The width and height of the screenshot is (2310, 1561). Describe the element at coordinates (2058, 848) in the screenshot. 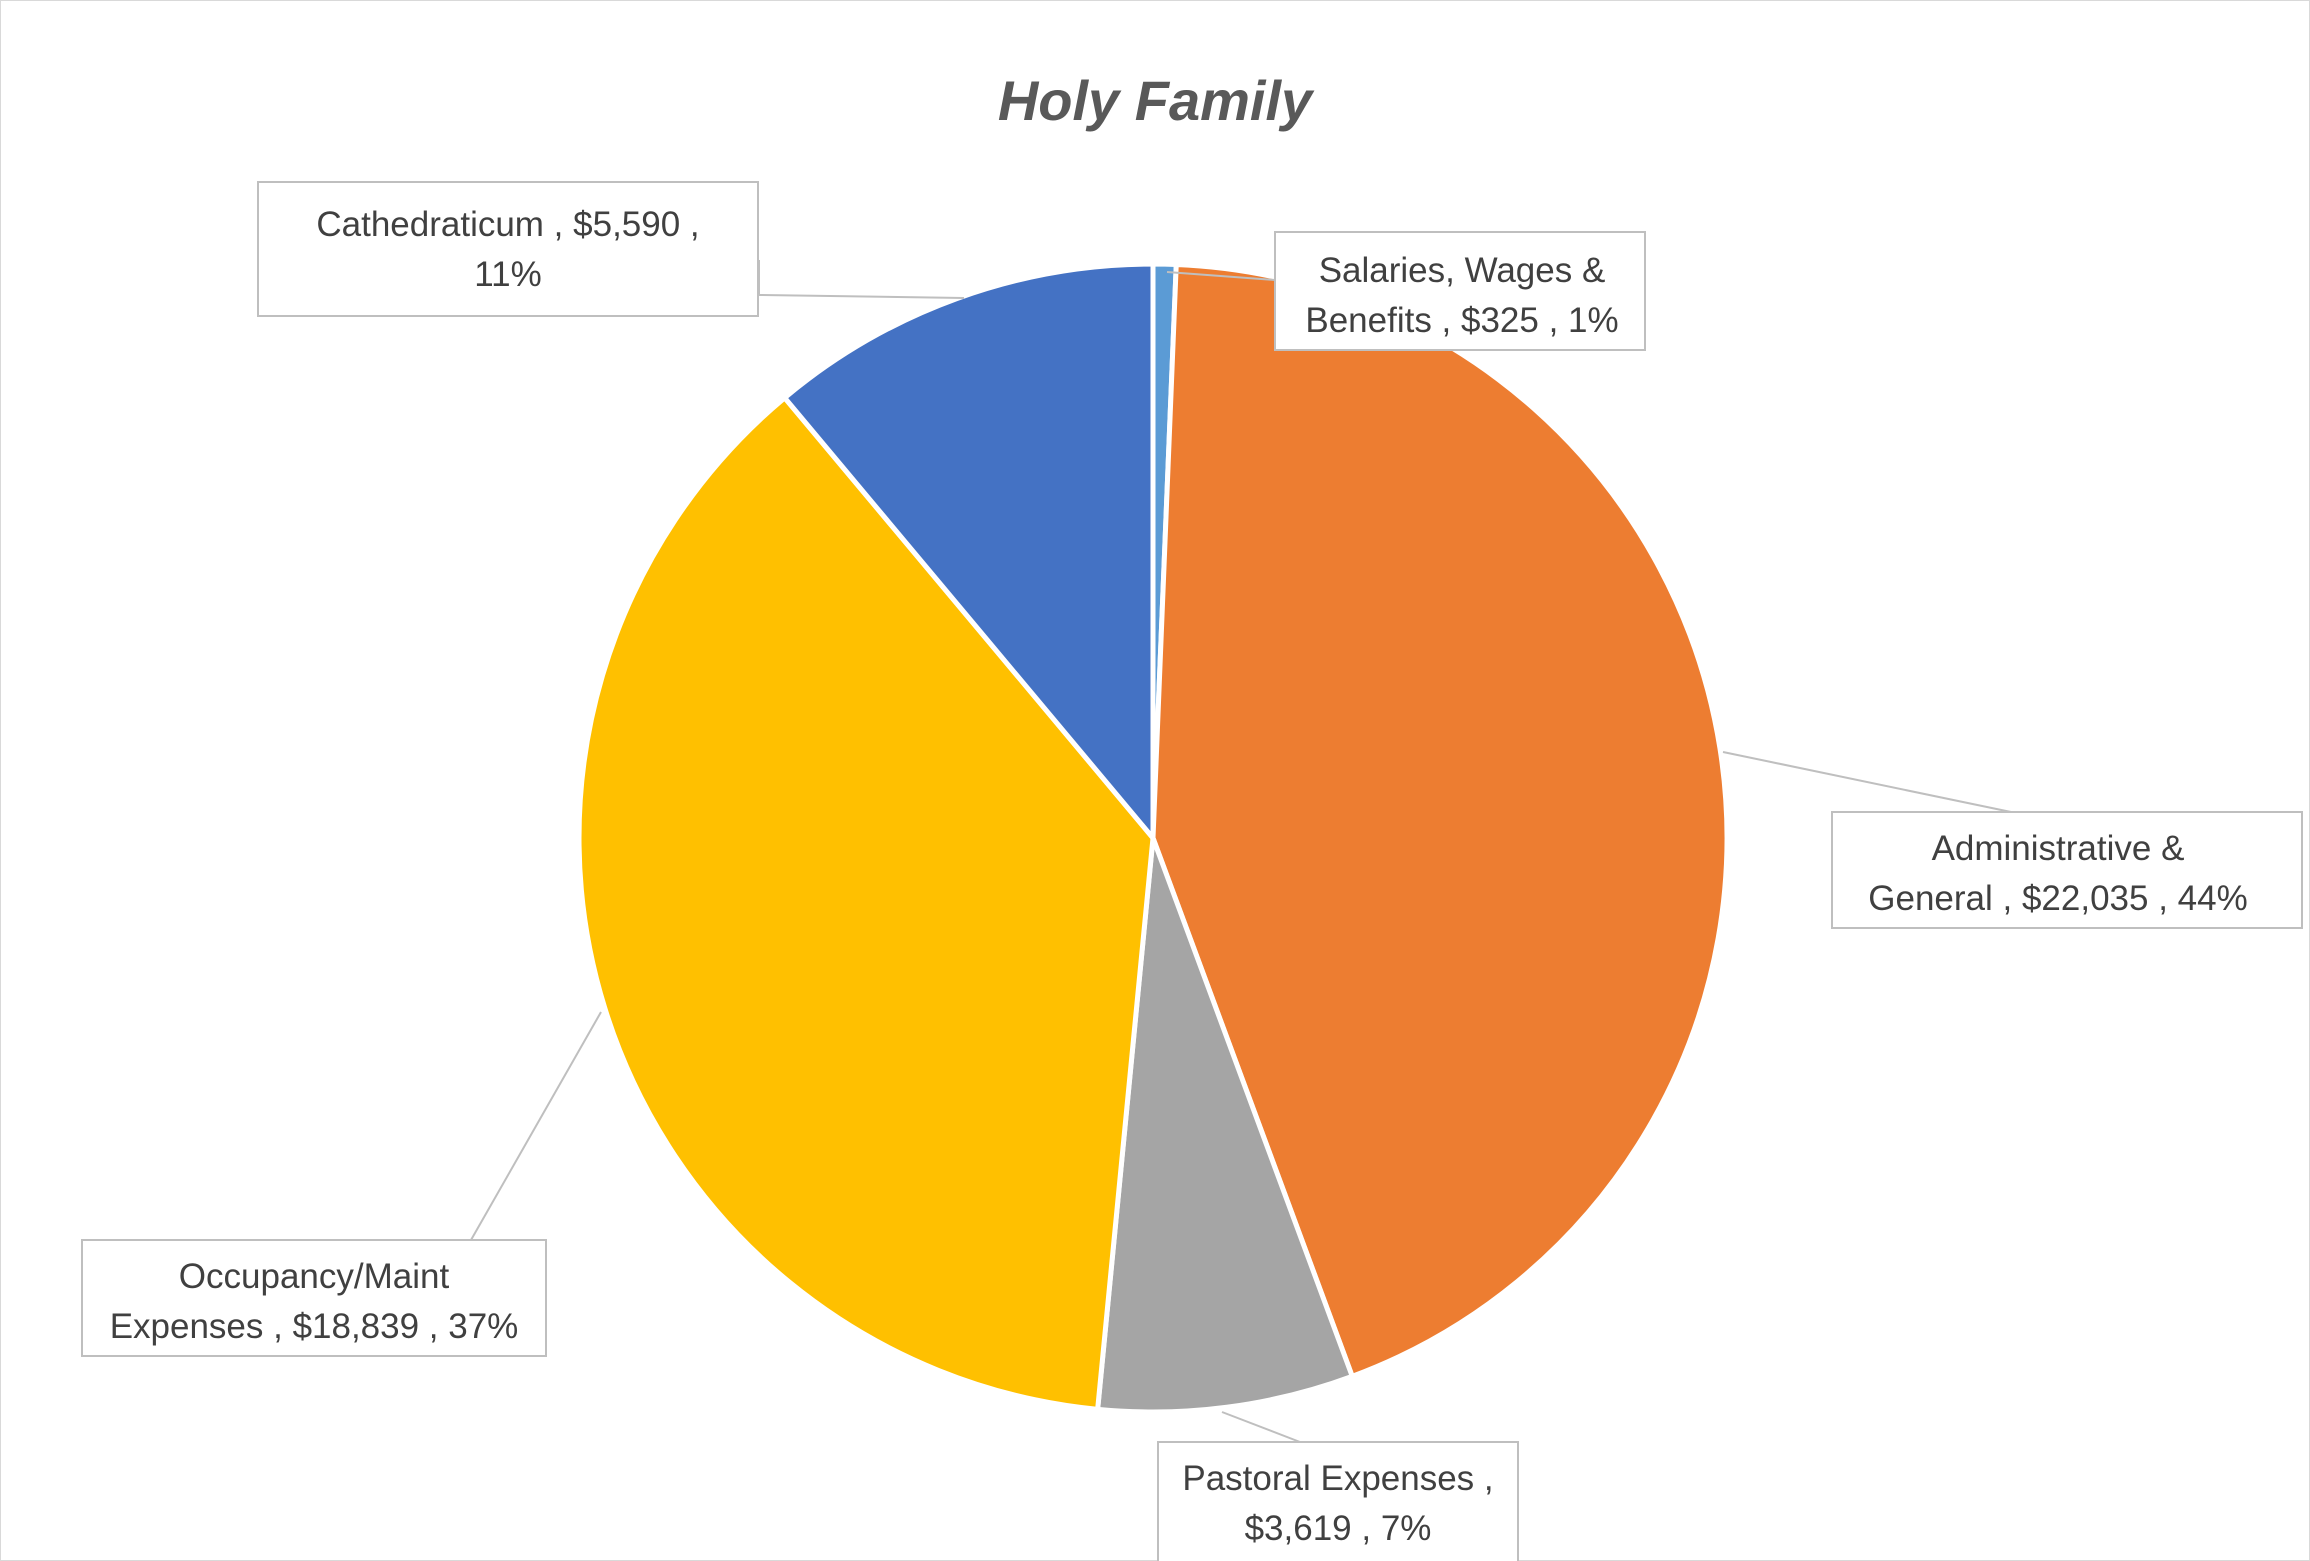

I see `data-label-text: Administrative &` at that location.